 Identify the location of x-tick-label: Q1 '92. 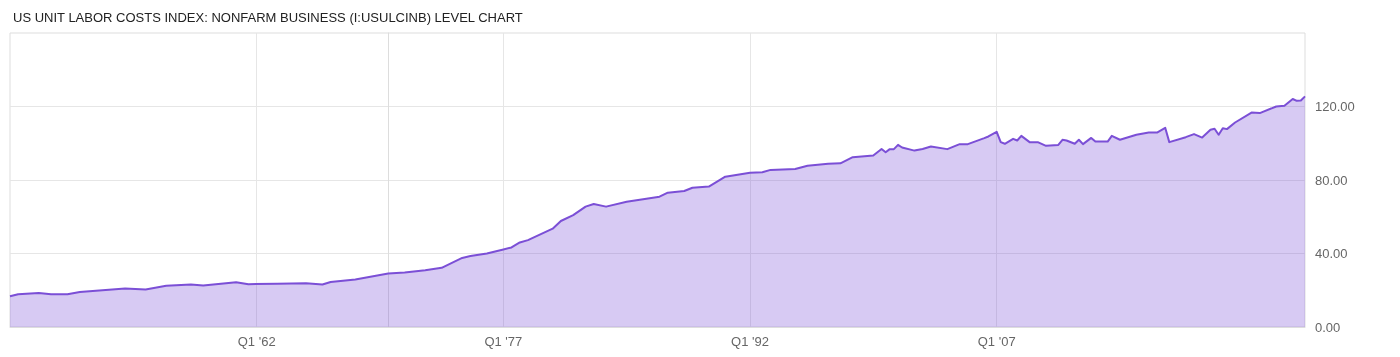
(750, 341).